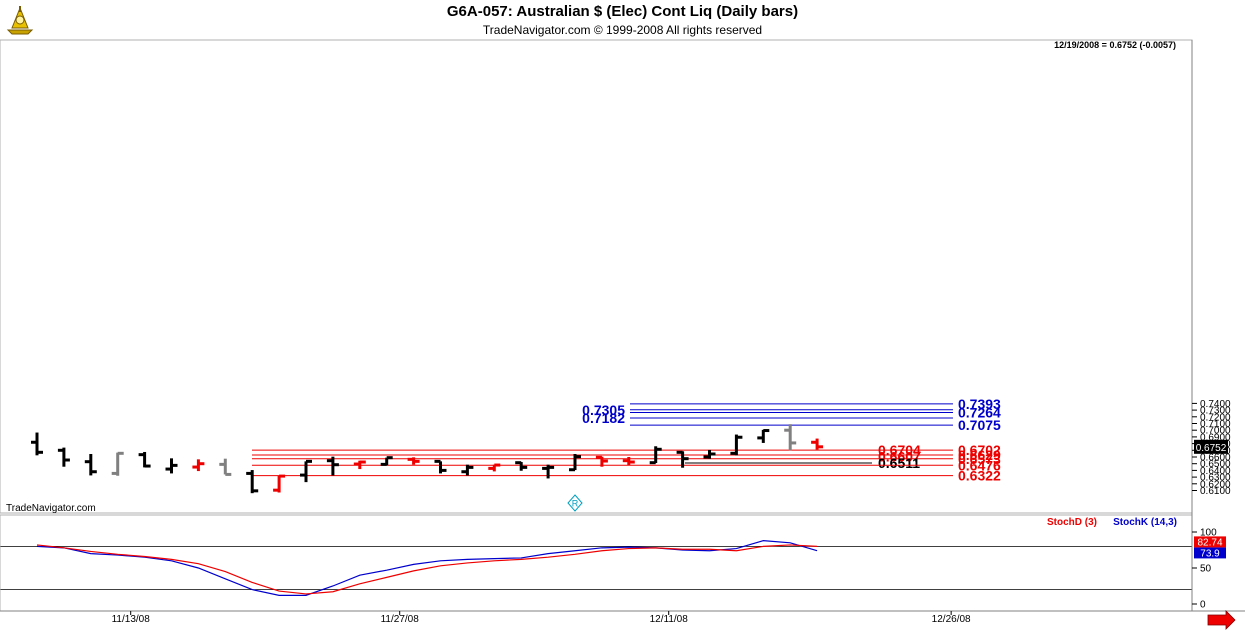 This screenshot has width=1245, height=631. I want to click on current-price-label: 0.6752, so click(1211, 448).